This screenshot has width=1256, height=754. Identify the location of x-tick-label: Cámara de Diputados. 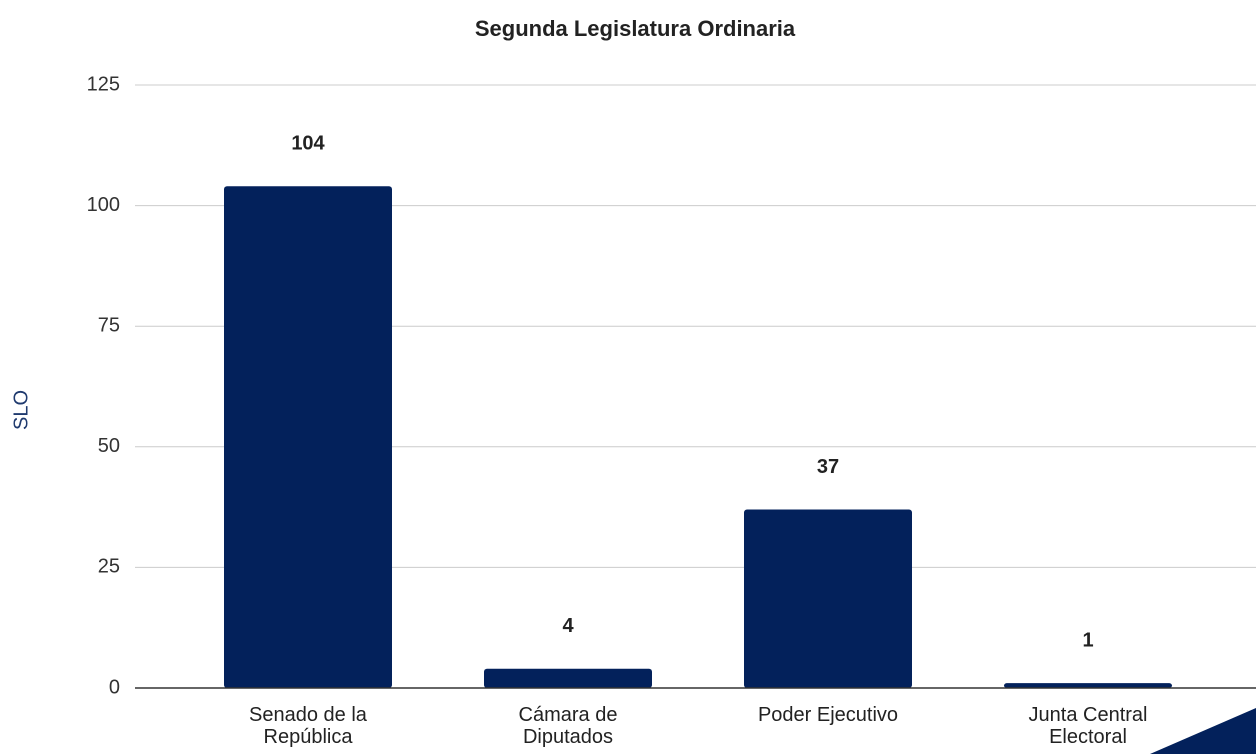
(568, 726).